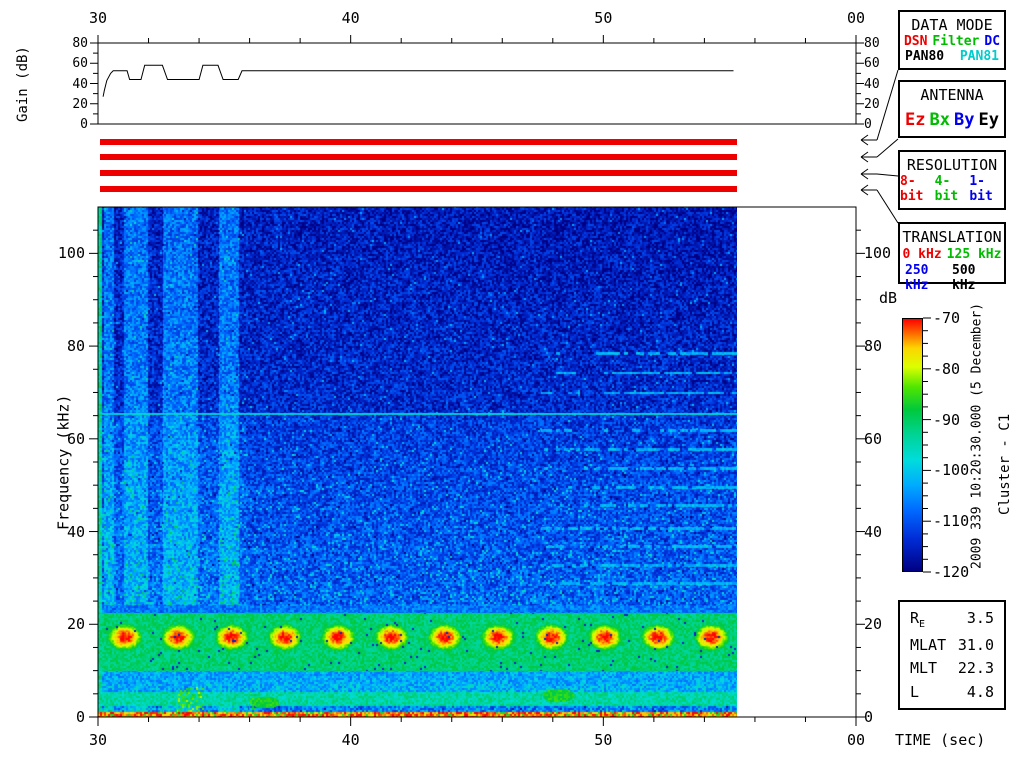  What do you see at coordinates (951, 521) in the screenshot?
I see `tick-label: -110` at bounding box center [951, 521].